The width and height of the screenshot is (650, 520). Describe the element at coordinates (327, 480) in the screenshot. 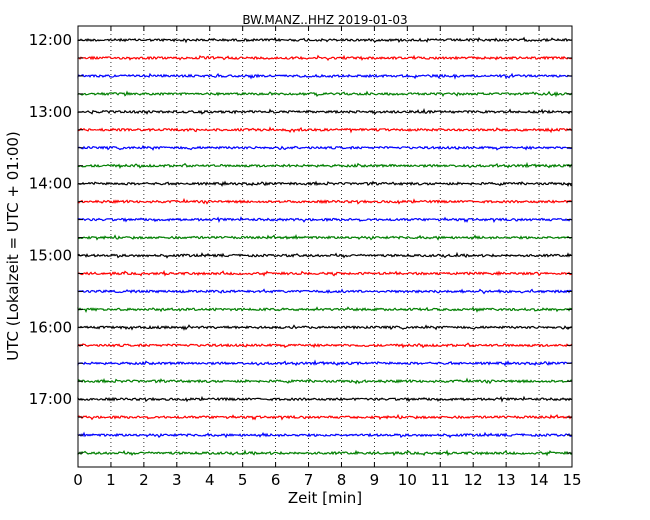

I see `x-tick-labels: 0 1 2 3 4 5 6 7 8 9 10 11 12 13 14 15` at that location.